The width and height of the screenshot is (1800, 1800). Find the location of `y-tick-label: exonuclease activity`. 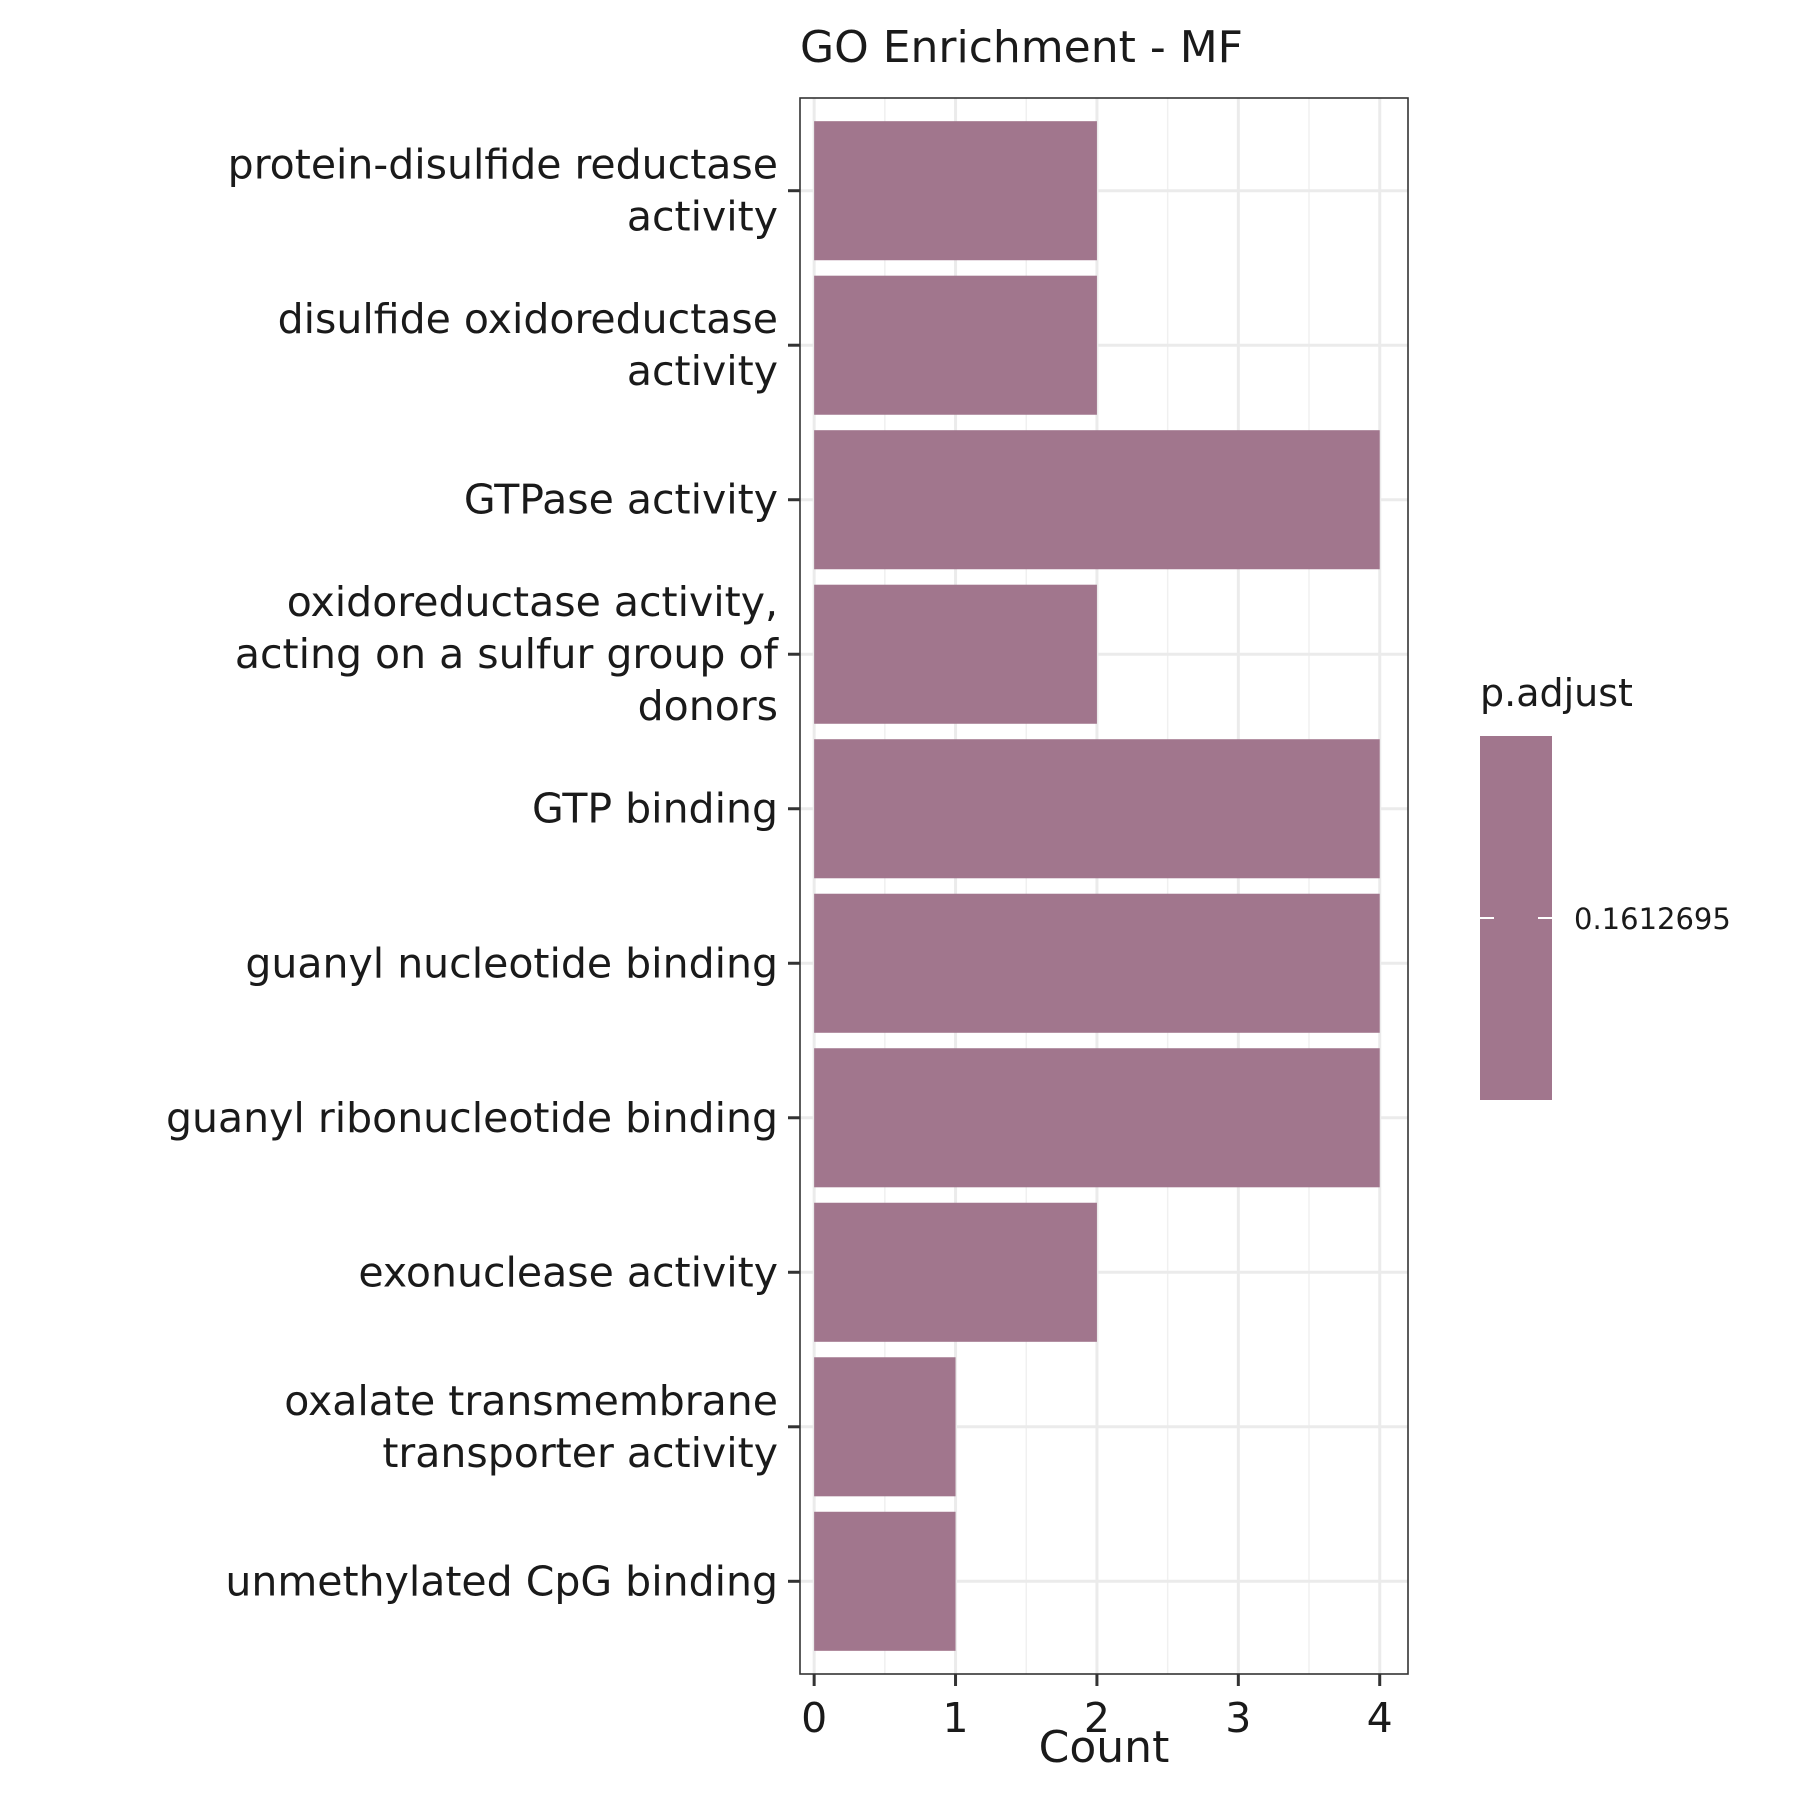

y-tick-label: exonuclease activity is located at coordinates (568, 1272).